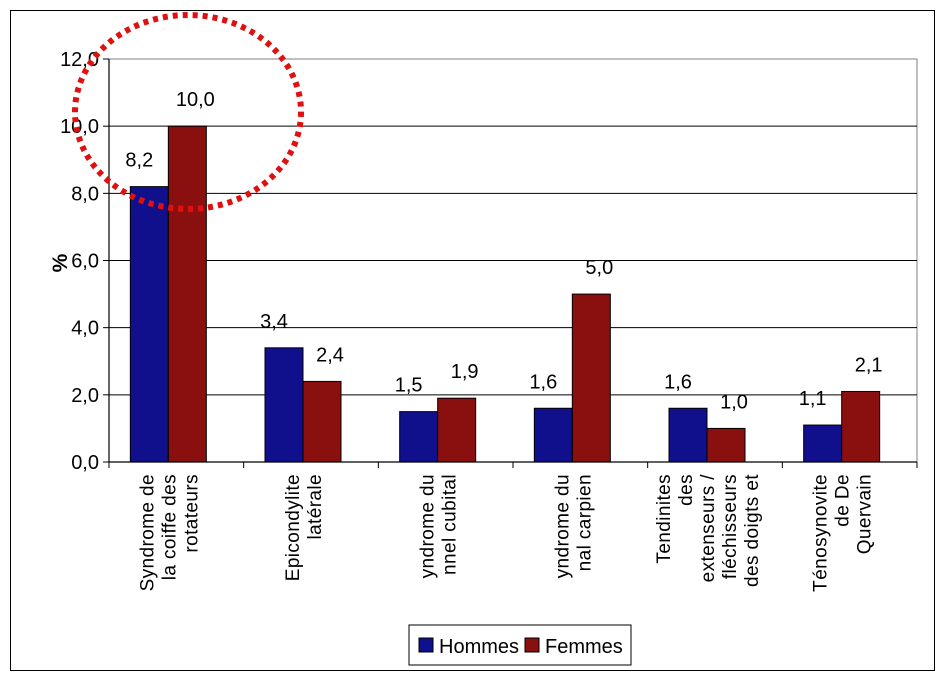 This screenshot has height=674, width=940. I want to click on data-label: 1,9, so click(465, 372).